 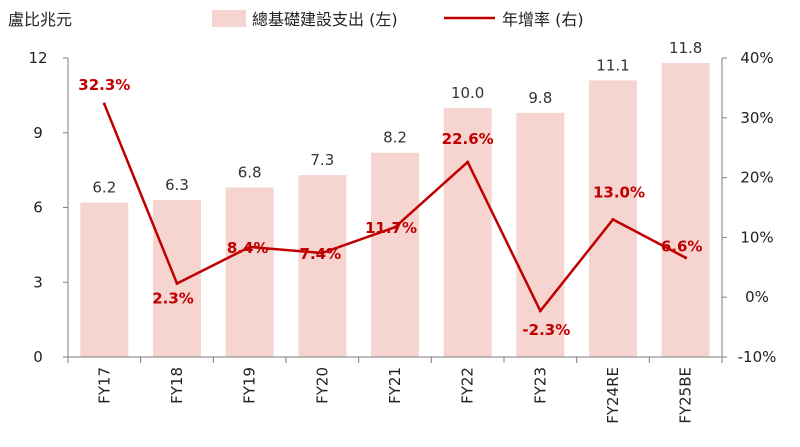 What do you see at coordinates (177, 385) in the screenshot?
I see `x-axis-category-label: FY18` at bounding box center [177, 385].